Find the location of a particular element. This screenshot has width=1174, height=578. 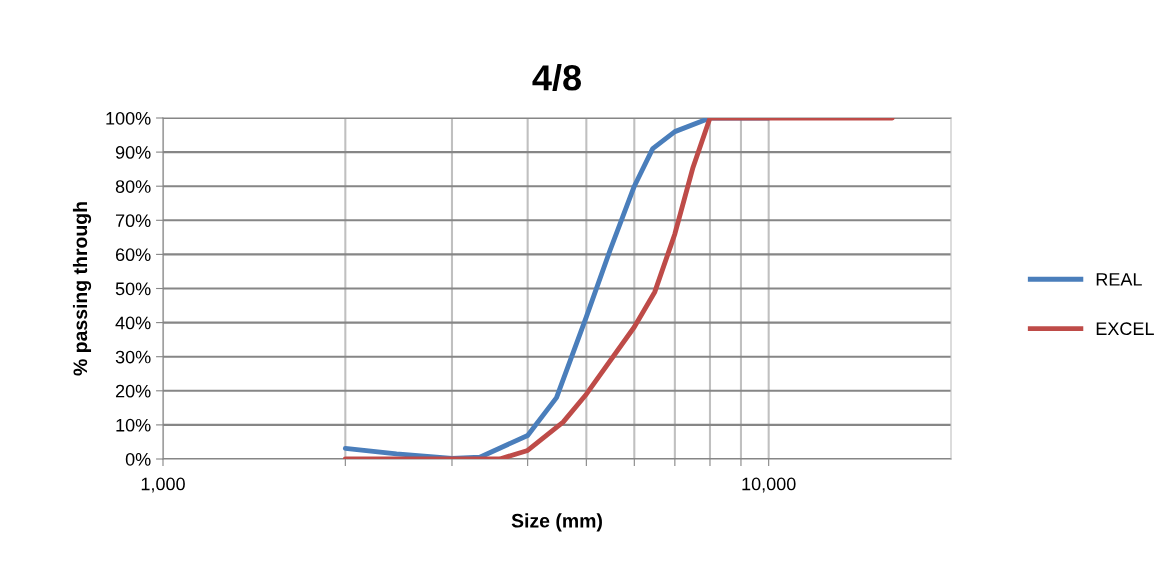

y-tick-label: 0% is located at coordinates (138, 459).